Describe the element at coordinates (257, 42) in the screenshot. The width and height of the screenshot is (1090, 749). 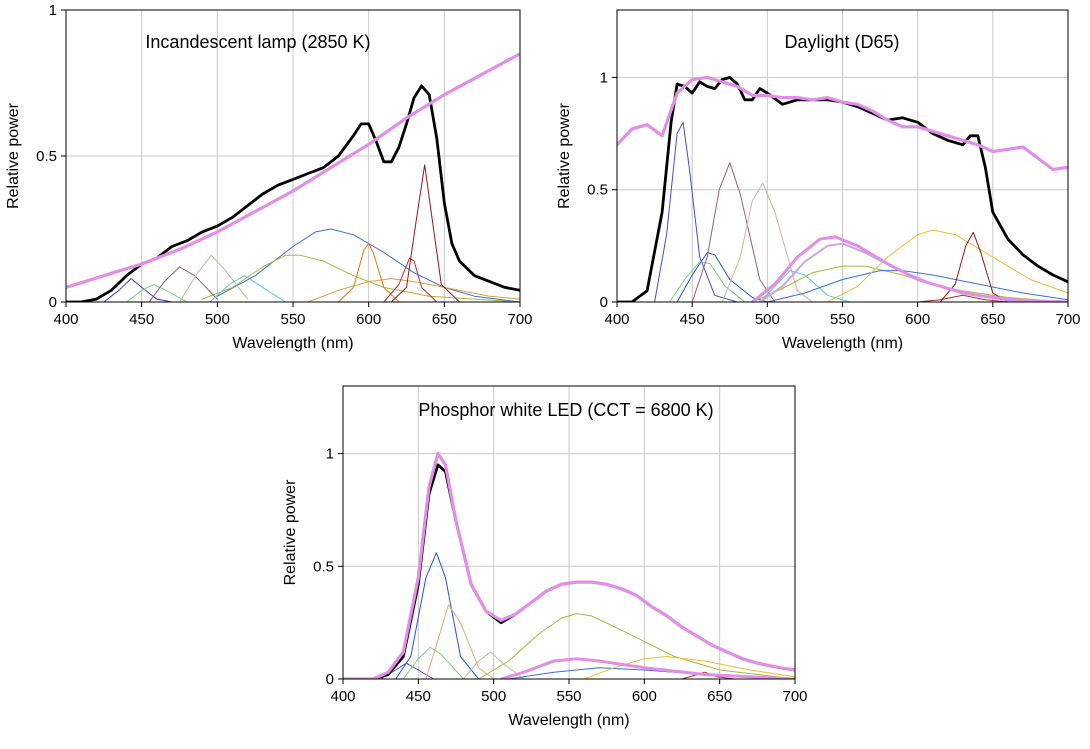
I see `chart-title: Incandescent lamp (2850 K)` at that location.